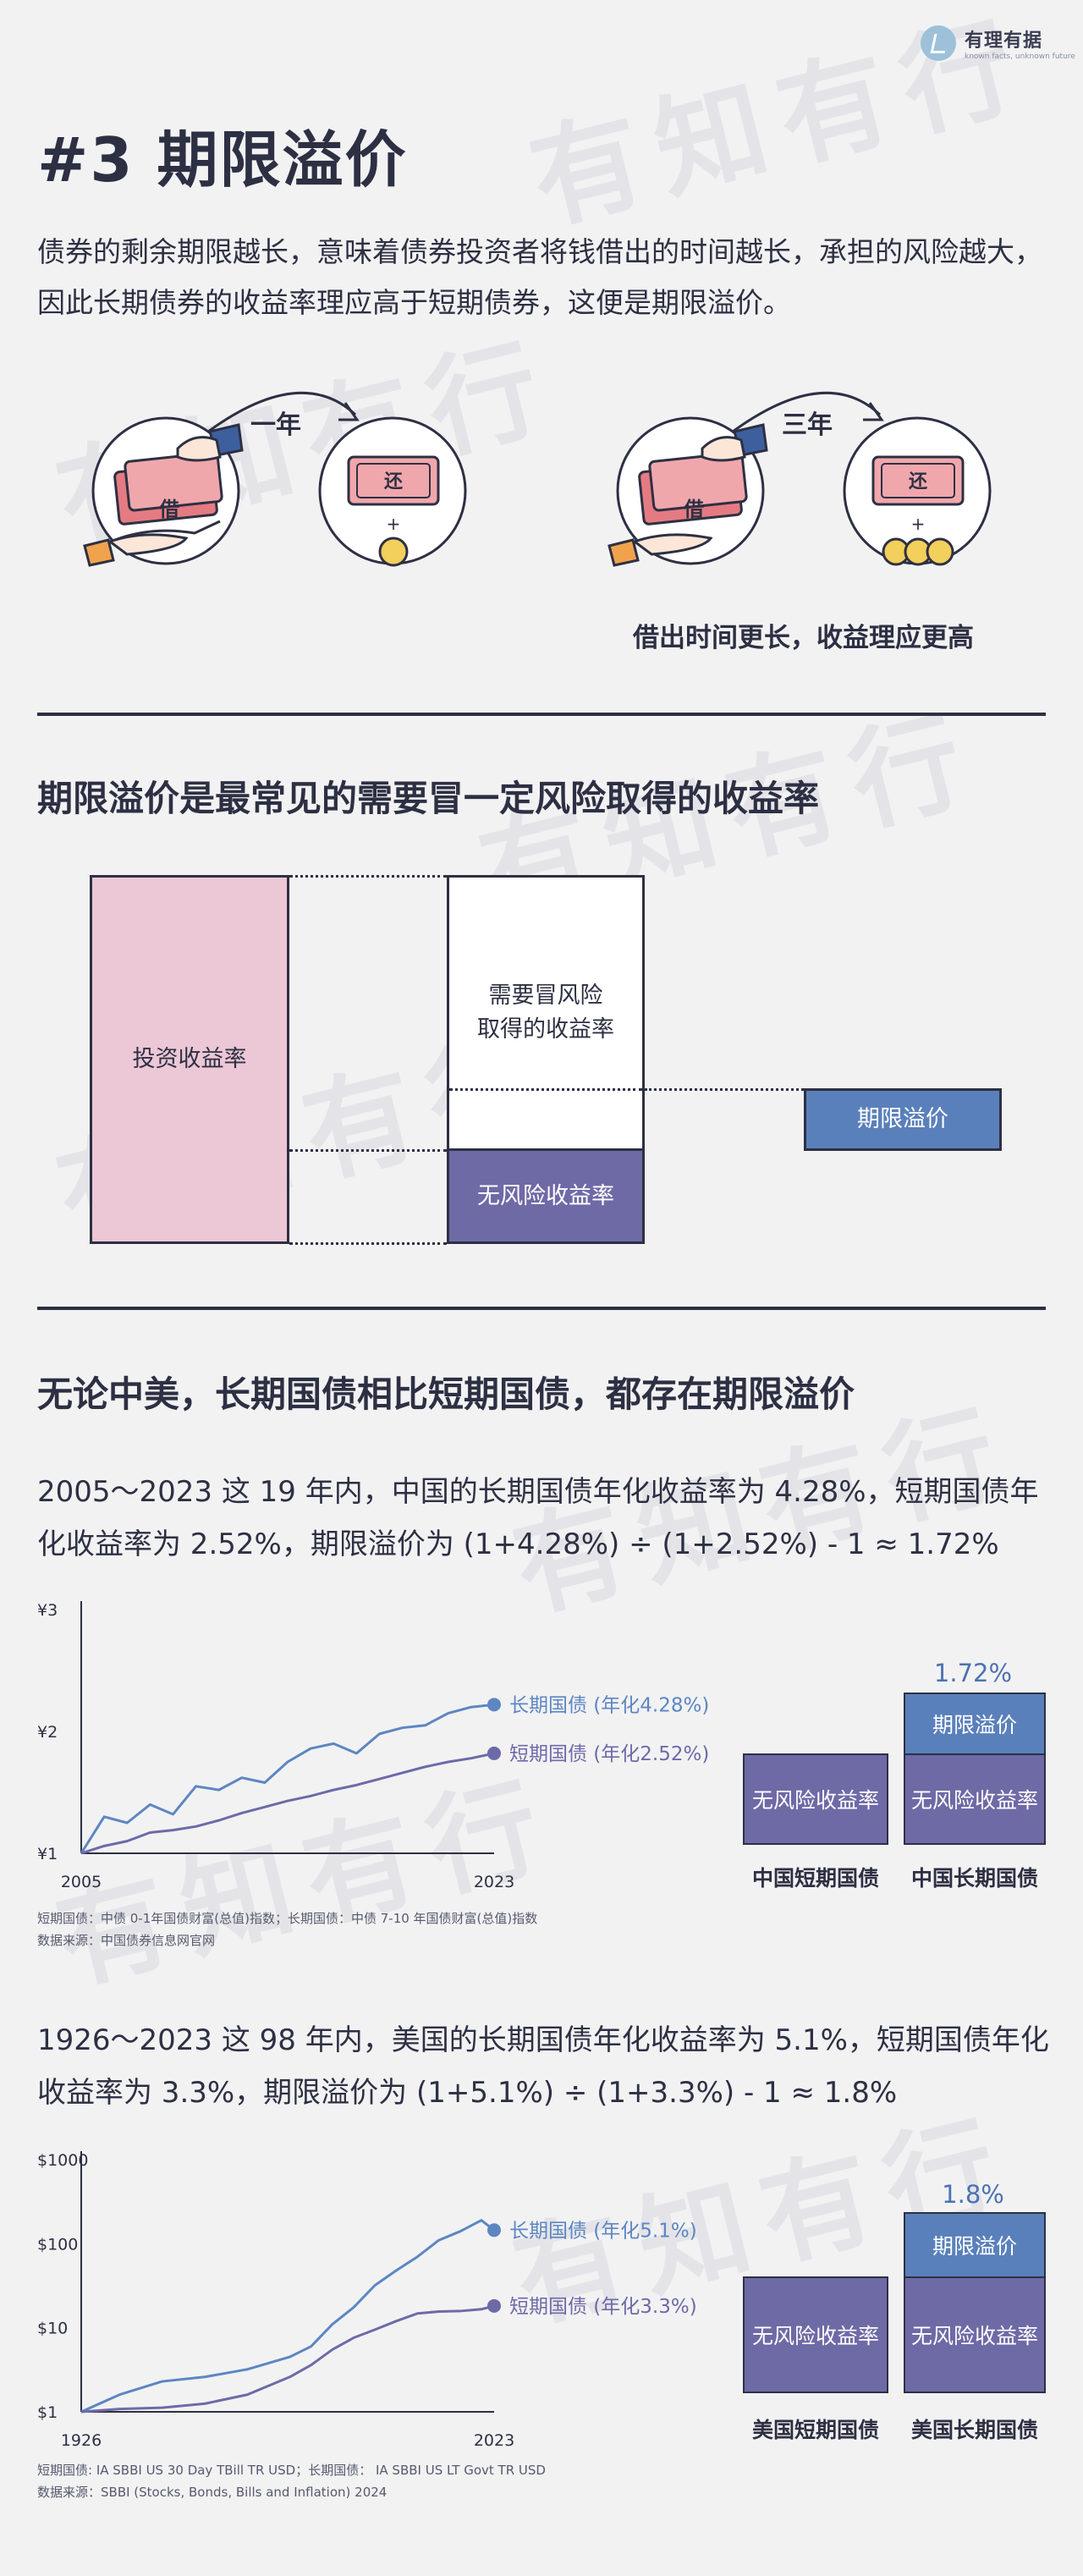  What do you see at coordinates (974, 2430) in the screenshot?
I see `us-long-bond-label: 美国长期国债` at bounding box center [974, 2430].